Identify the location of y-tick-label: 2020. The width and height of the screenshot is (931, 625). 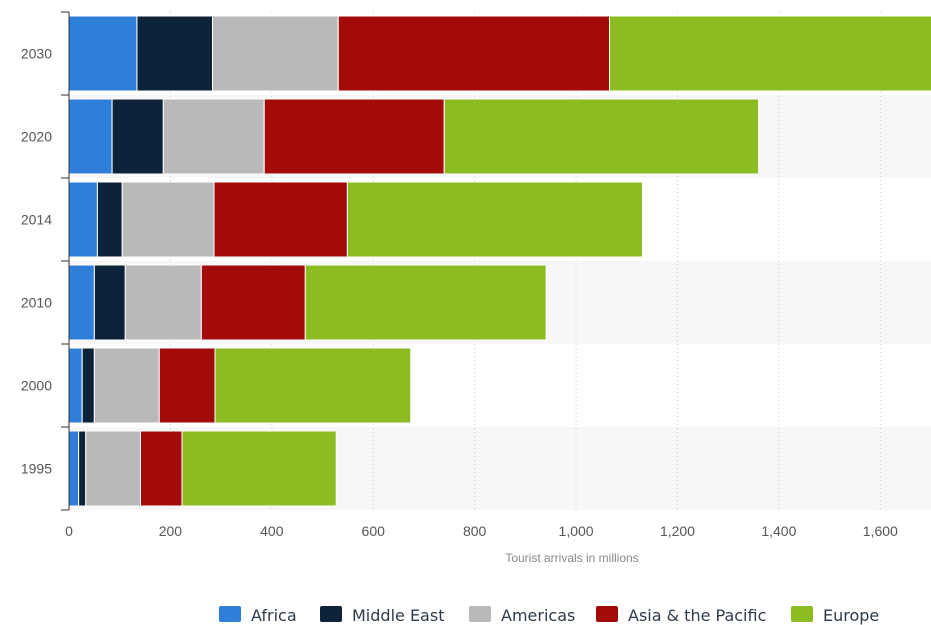
(36, 137).